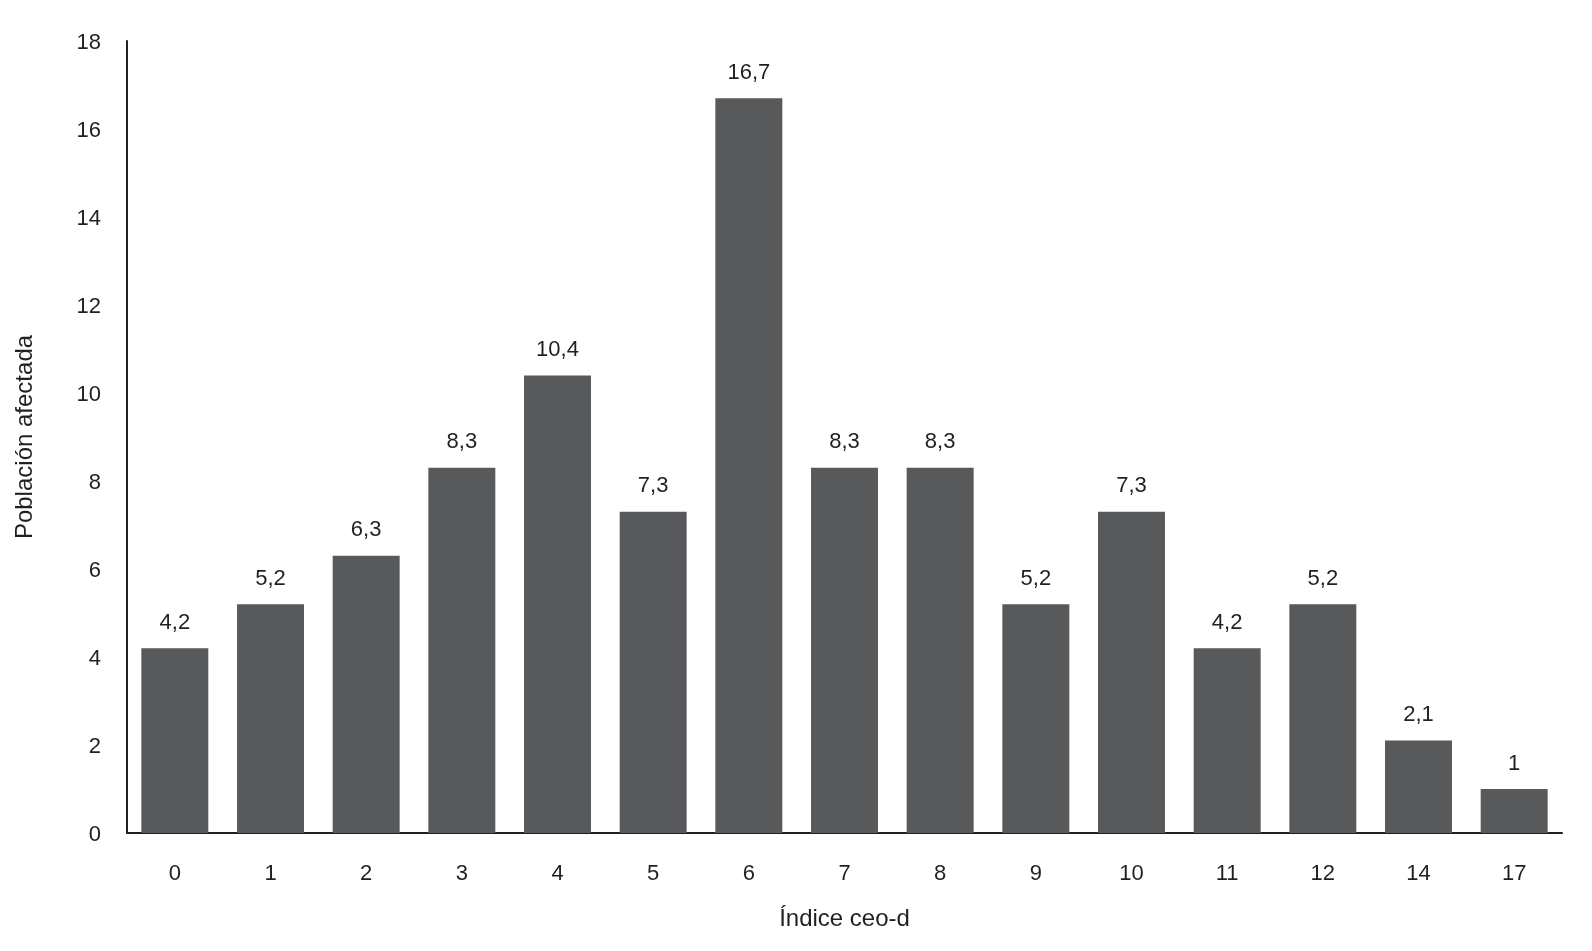 The height and width of the screenshot is (951, 1592). I want to click on x-tick-label: 17, so click(1514, 872).